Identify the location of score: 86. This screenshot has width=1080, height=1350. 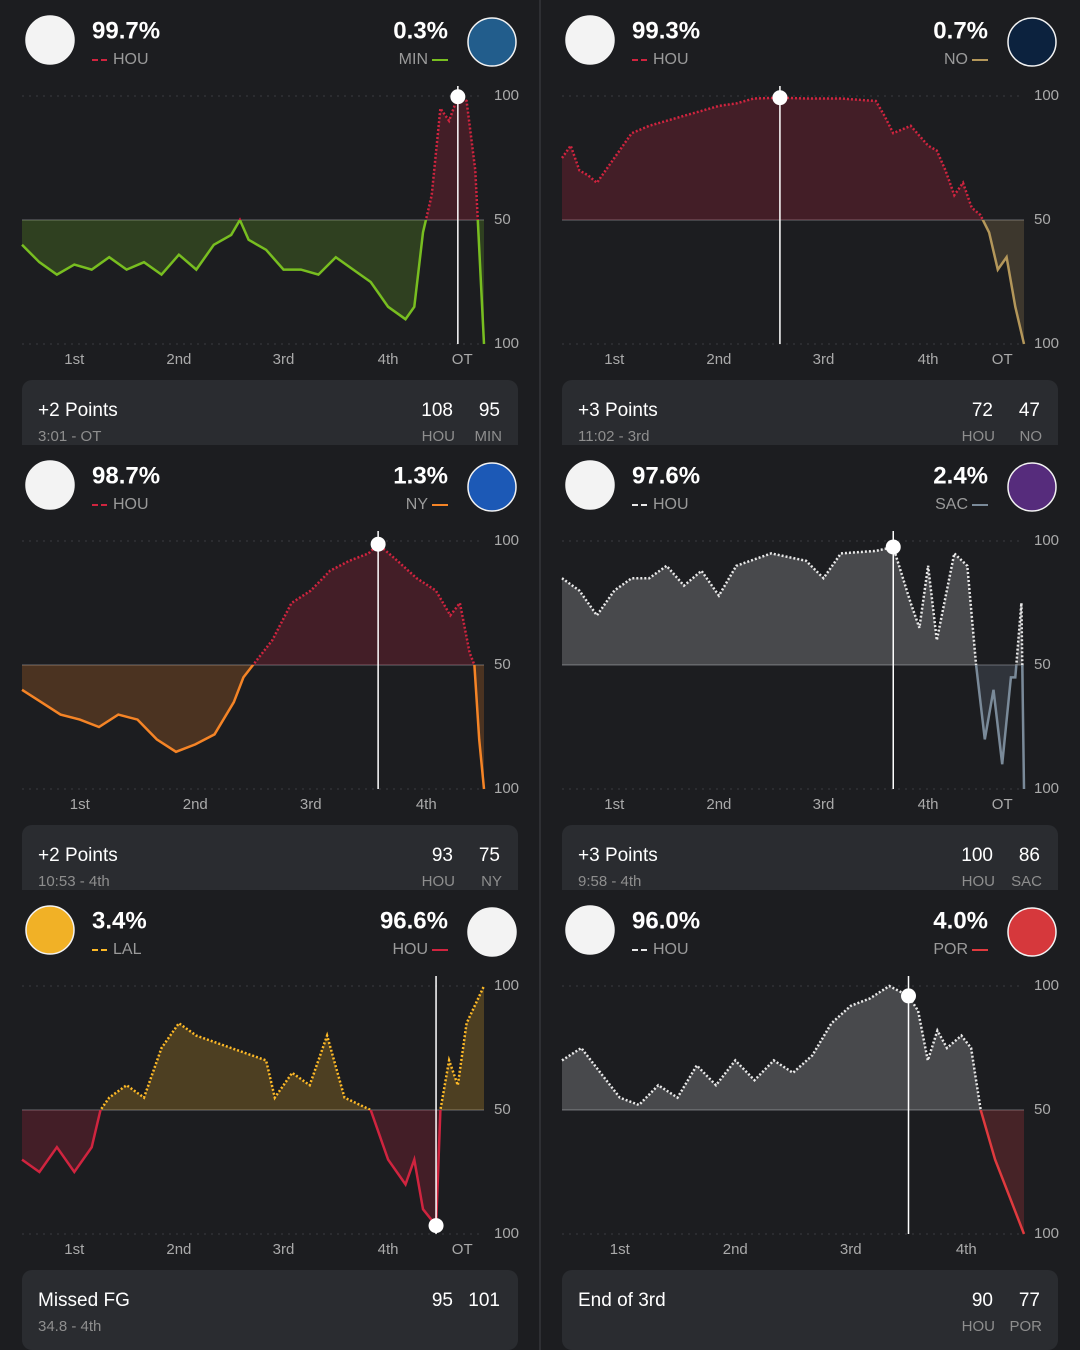
(1029, 855).